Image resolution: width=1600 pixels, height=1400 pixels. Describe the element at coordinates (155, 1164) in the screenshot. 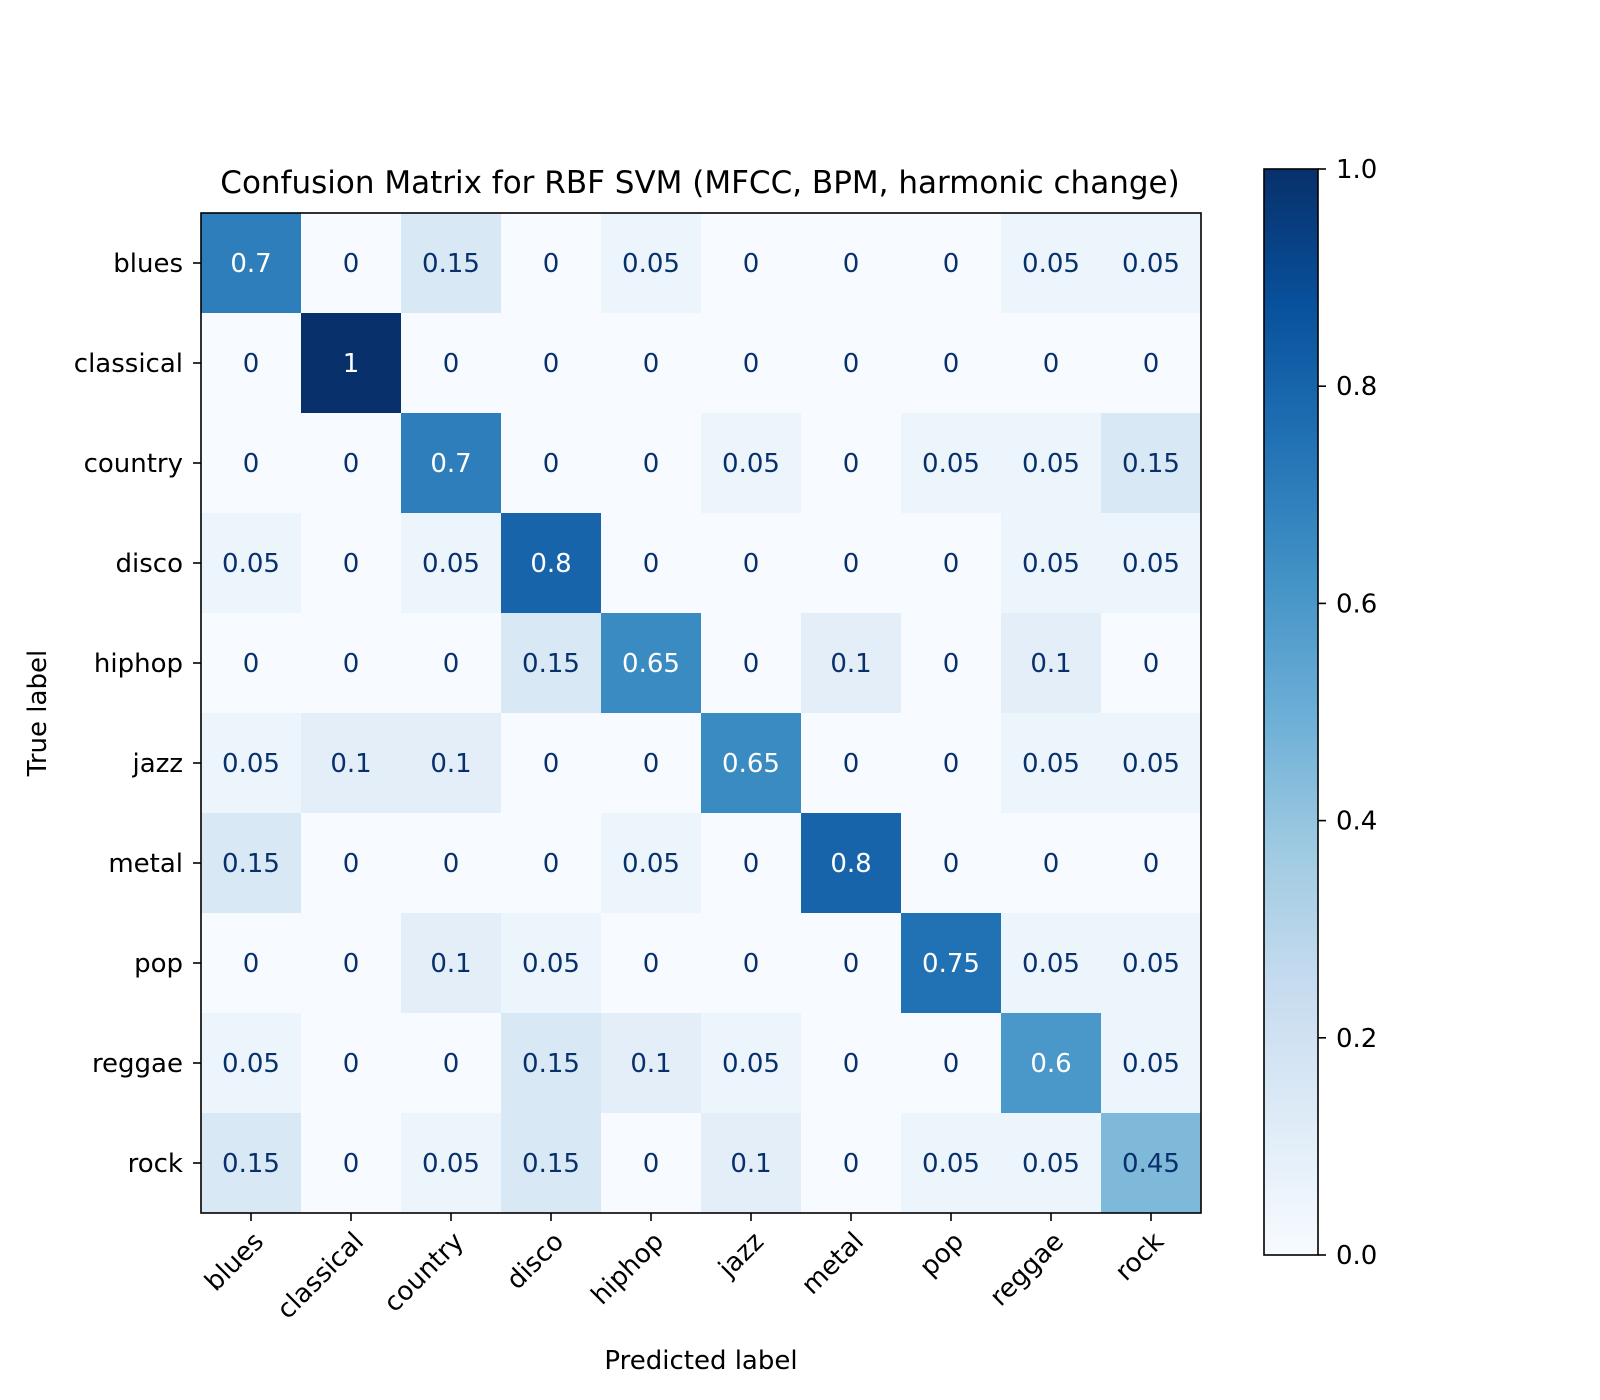

I see `y-tick-label: rock` at that location.